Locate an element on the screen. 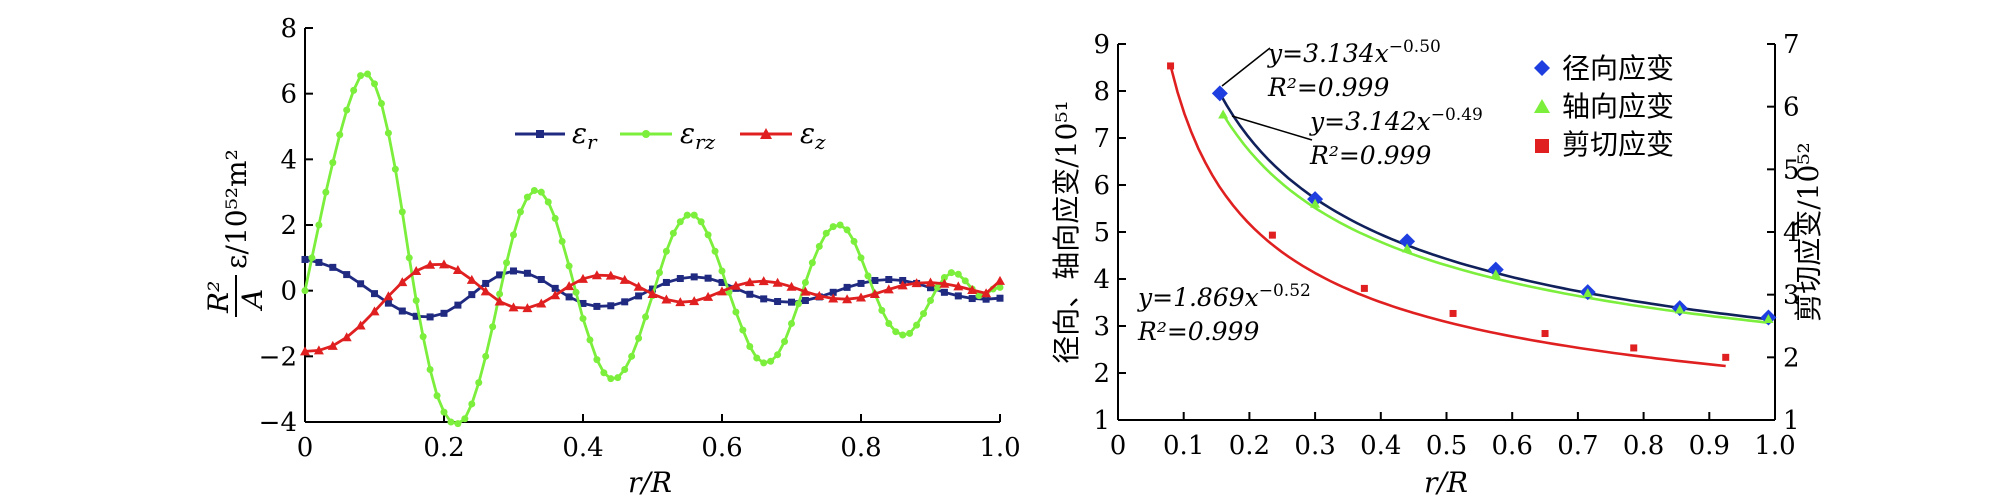 This screenshot has height=500, width=2008. y-tick-label: 8 is located at coordinates (288, 29).